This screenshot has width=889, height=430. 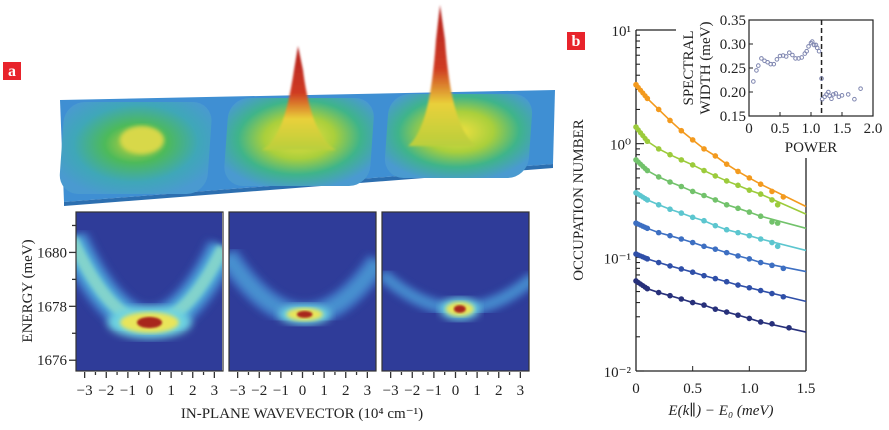 I want to click on y-tick-label: 10⁰, so click(x=620, y=146).